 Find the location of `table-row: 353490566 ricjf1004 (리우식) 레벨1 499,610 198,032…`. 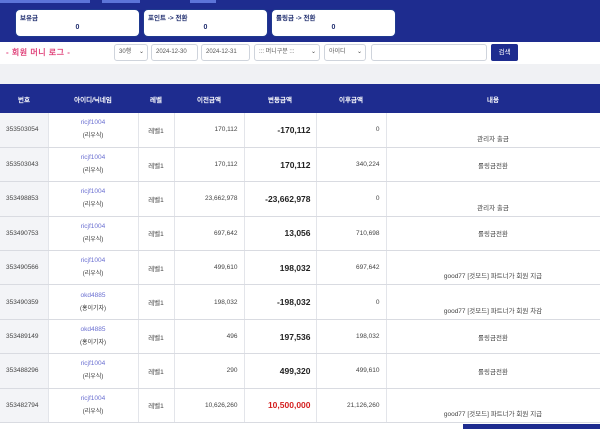

table-row: 353490566 ricjf1004 (리우식) 레벨1 499,610 198,032… is located at coordinates (300, 268).